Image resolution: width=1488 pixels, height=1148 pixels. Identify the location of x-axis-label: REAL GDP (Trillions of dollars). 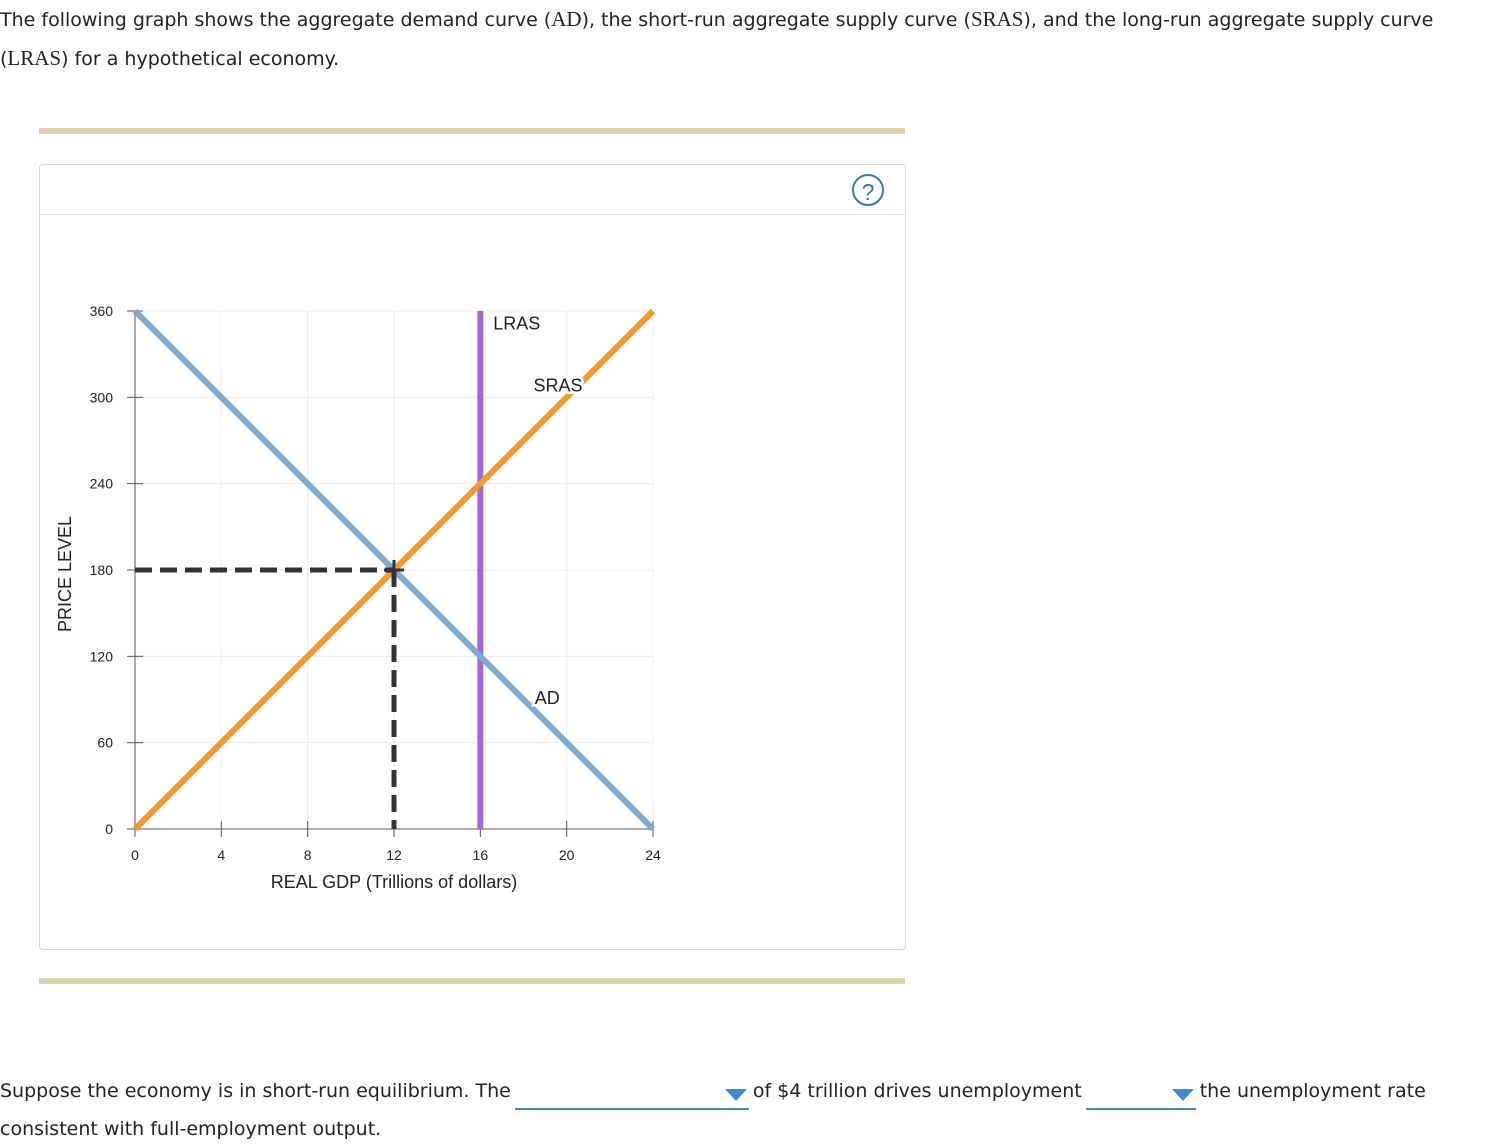
(394, 882).